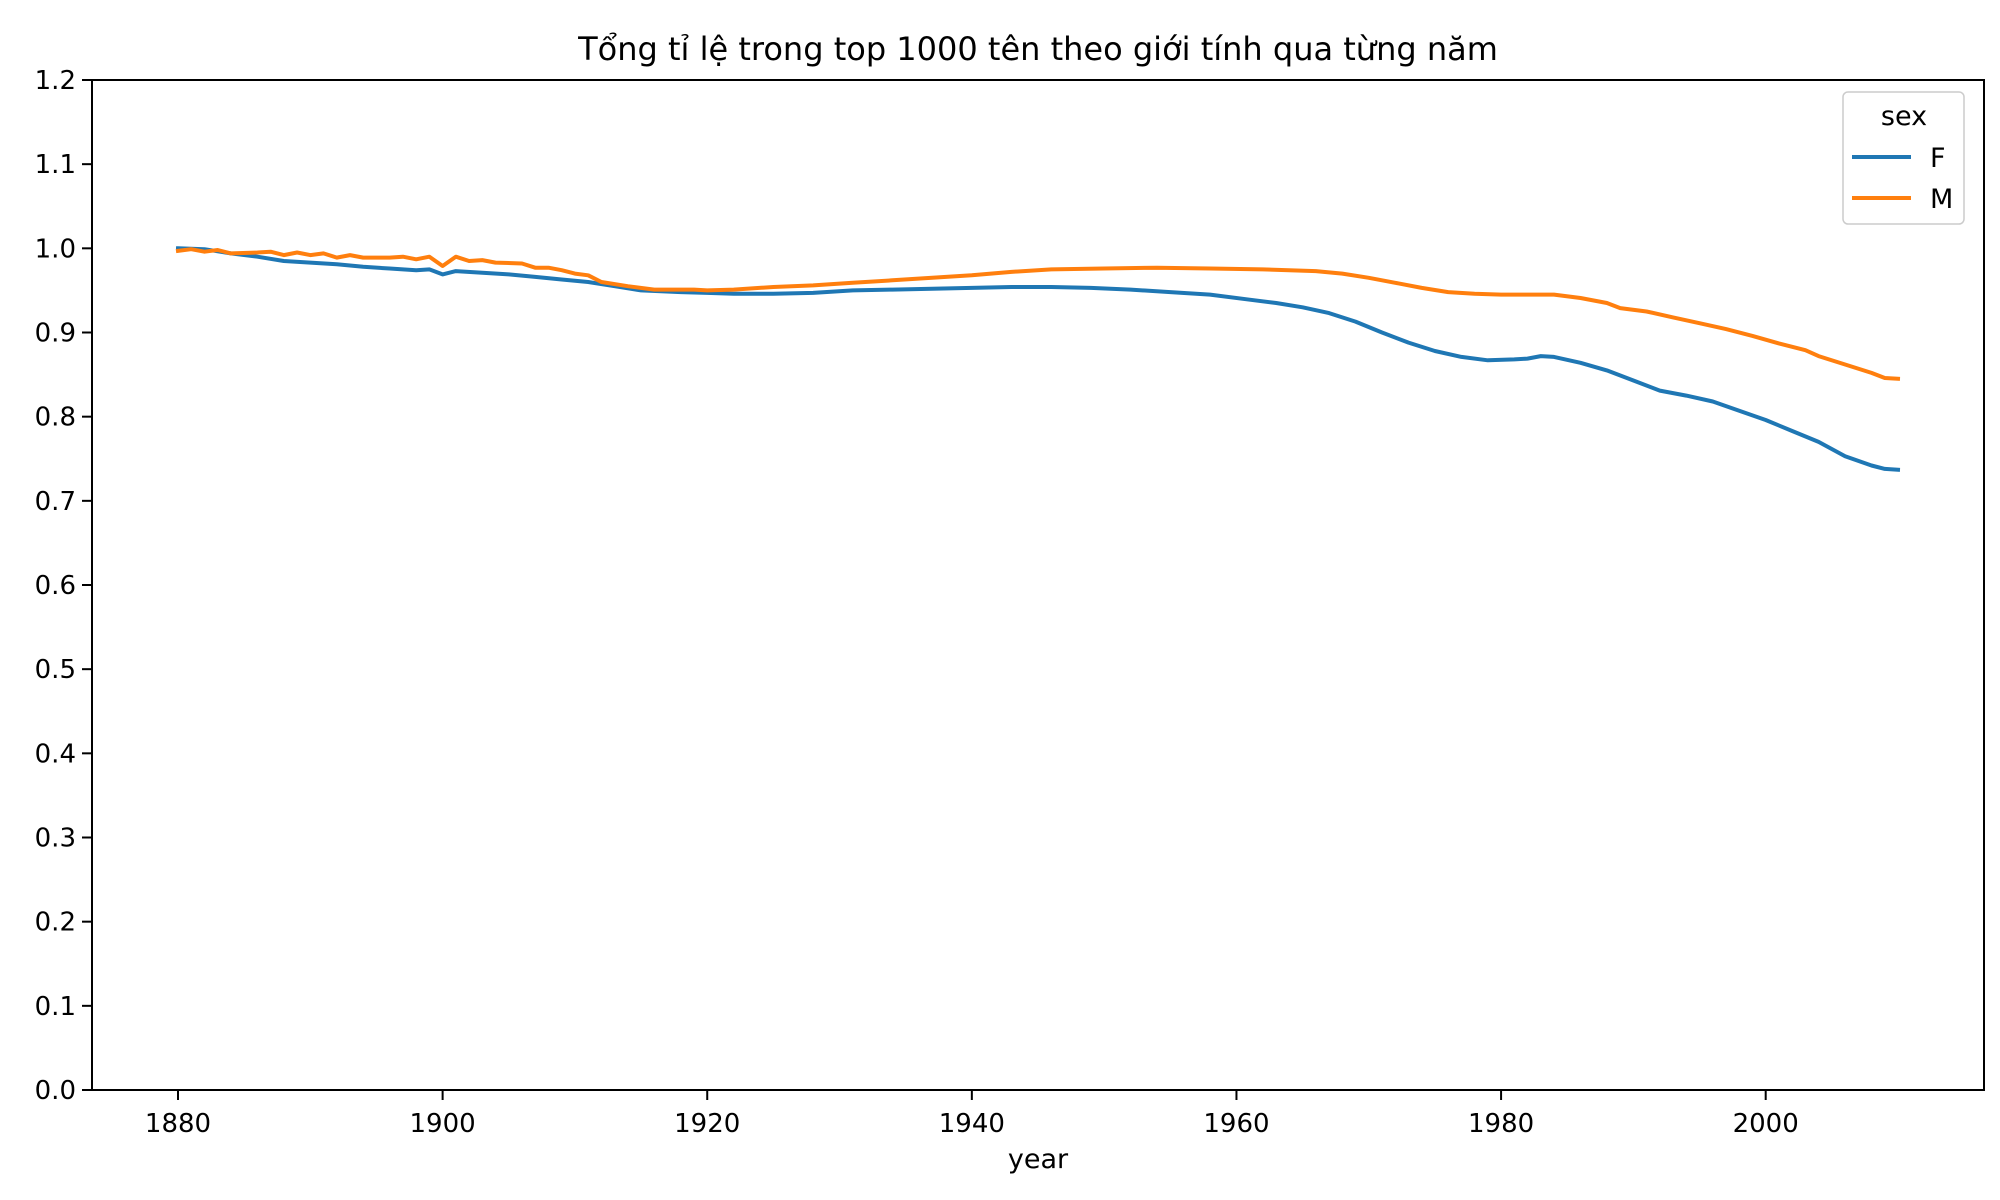 Image resolution: width=2000 pixels, height=1200 pixels. I want to click on x-tick-label: 1980, so click(1501, 1124).